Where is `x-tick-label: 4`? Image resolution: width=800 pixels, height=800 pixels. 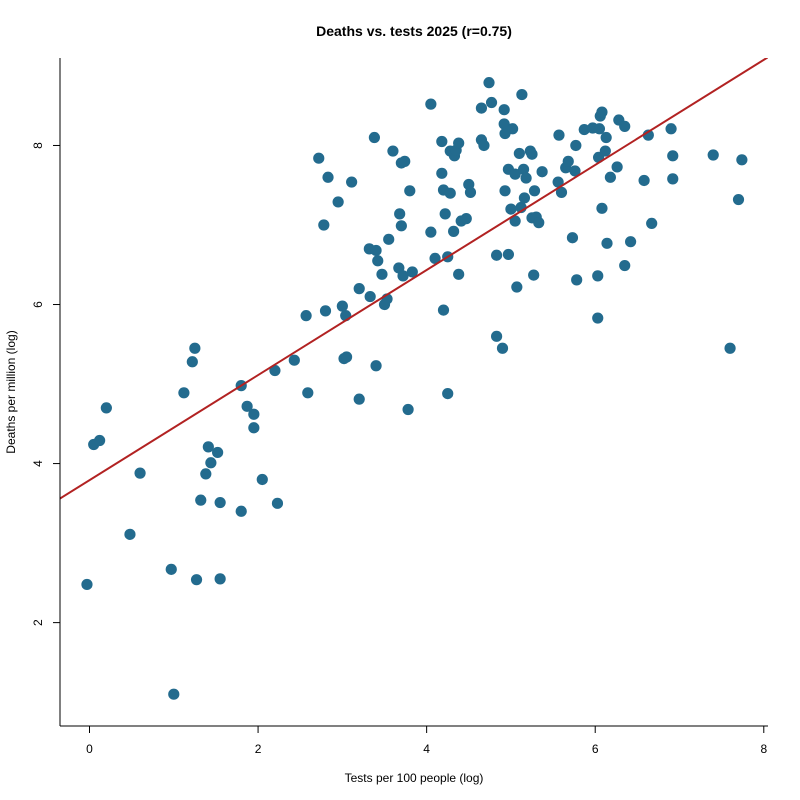 x-tick-label: 4 is located at coordinates (426, 749).